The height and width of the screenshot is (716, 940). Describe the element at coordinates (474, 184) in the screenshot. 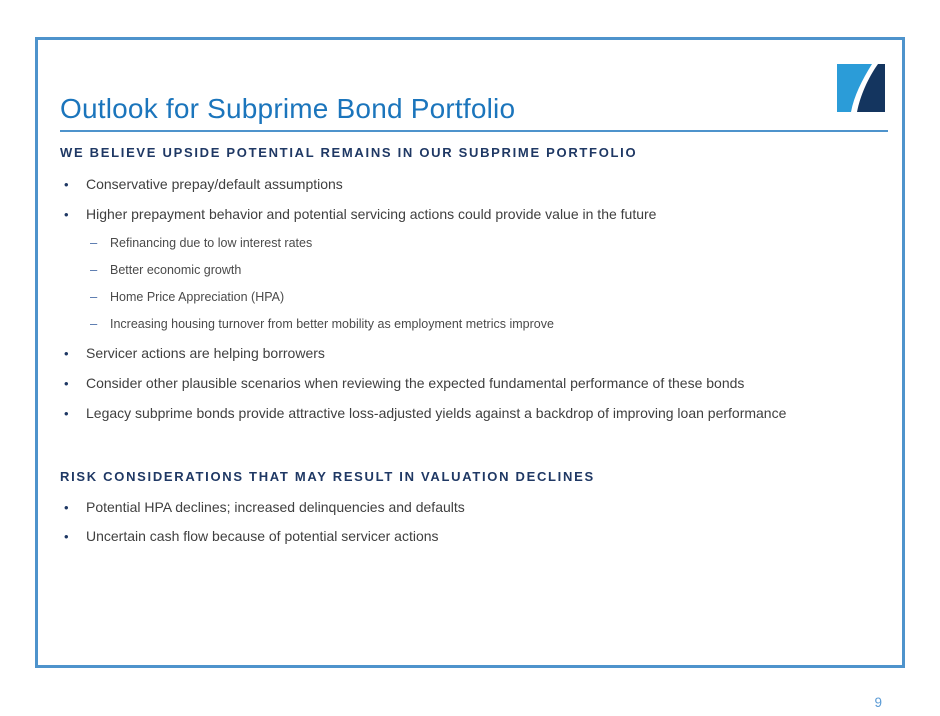

I see `bullet-item: • Conservative prepay/default assumptions` at that location.